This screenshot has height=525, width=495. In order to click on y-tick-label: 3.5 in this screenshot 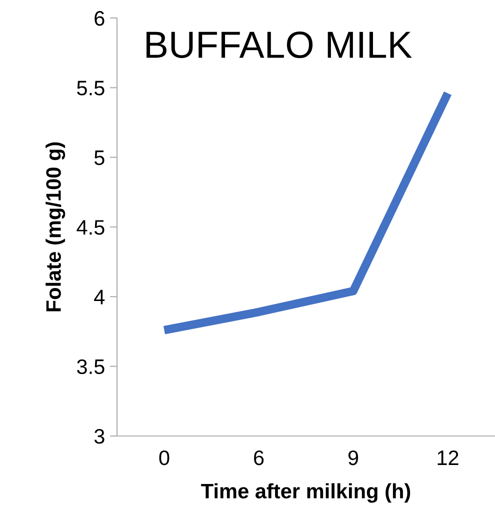, I will do `click(90, 366)`.